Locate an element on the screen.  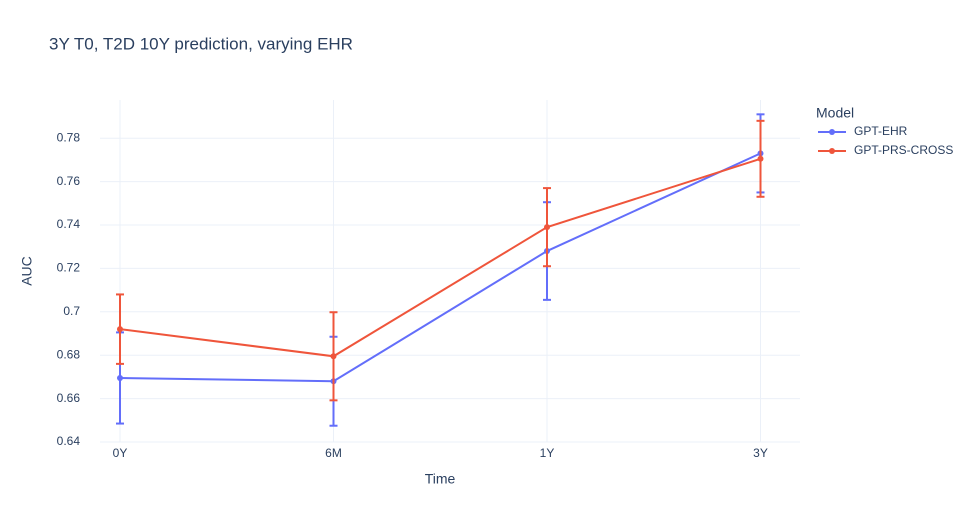
y-tick-label: 0.74 is located at coordinates (69, 224).